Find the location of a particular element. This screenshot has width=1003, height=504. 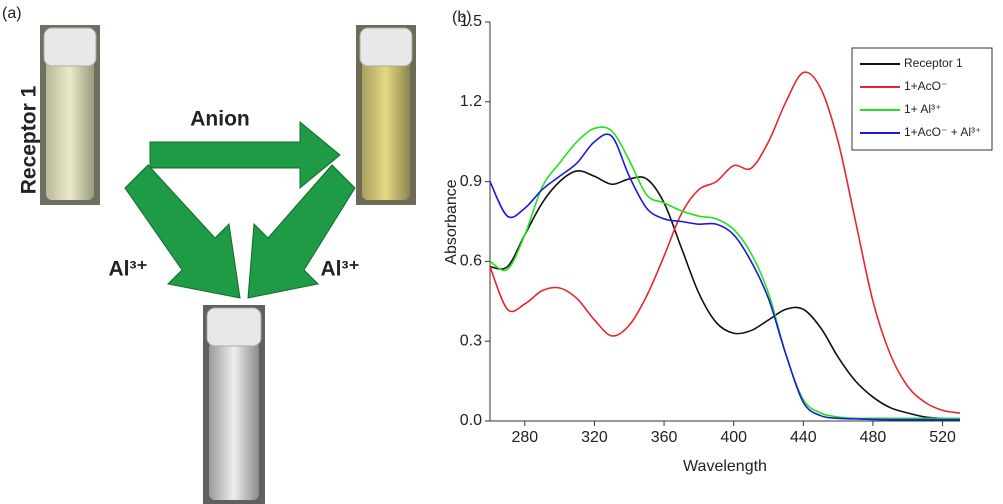

panel-label: (b) is located at coordinates (462, 17).